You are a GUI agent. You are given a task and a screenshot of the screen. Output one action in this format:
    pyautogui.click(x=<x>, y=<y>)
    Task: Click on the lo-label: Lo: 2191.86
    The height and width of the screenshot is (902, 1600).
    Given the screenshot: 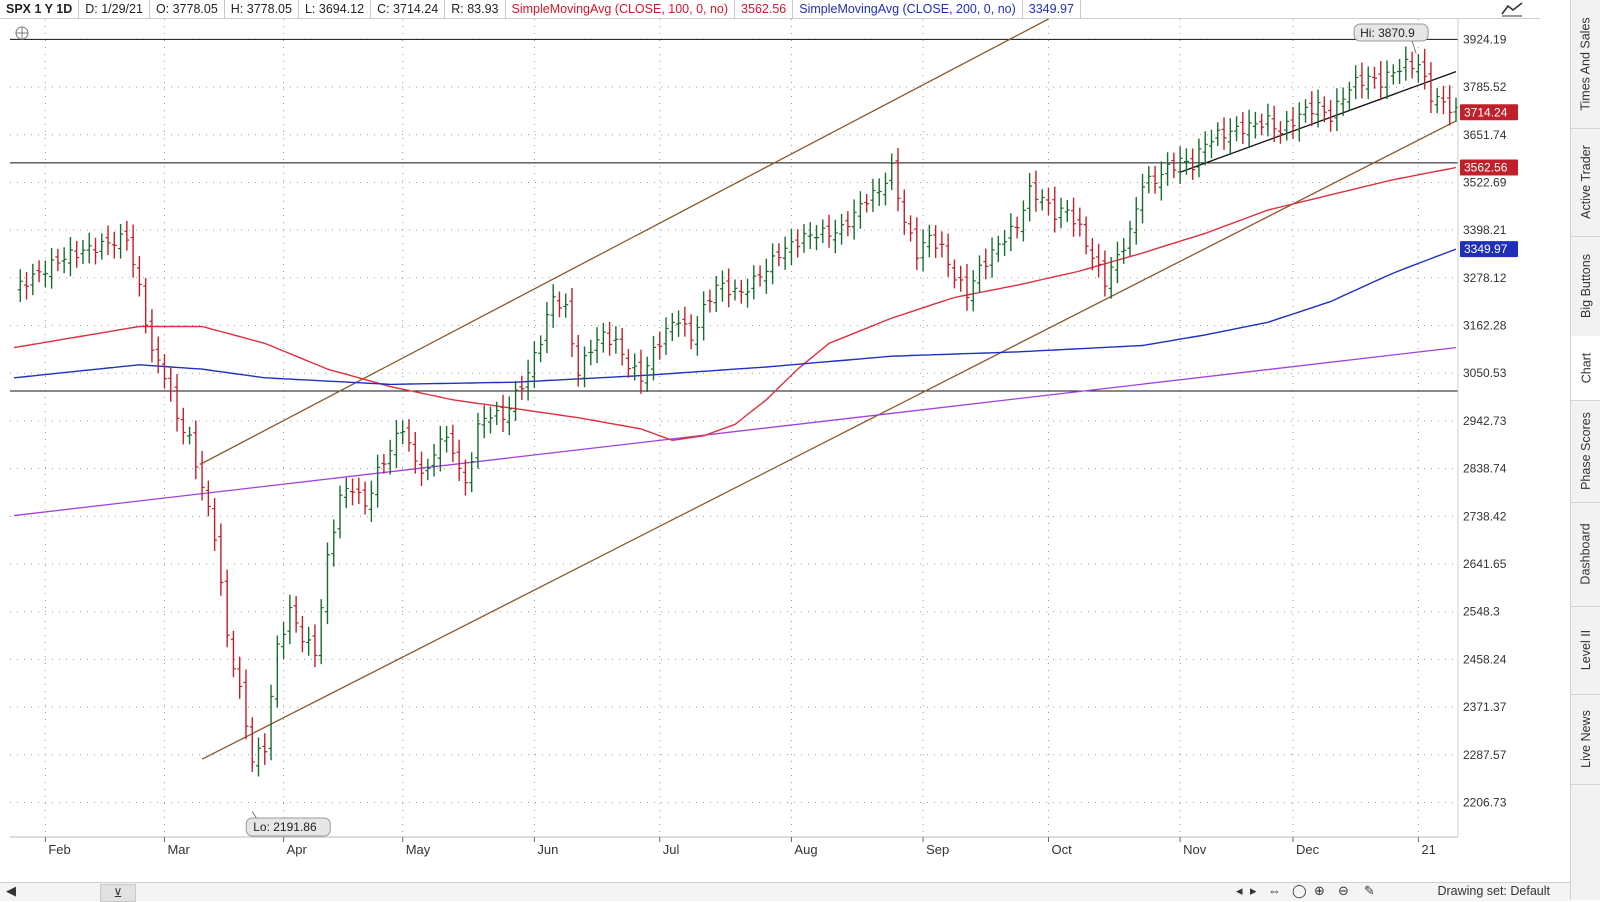 What is the action you would take?
    pyautogui.click(x=285, y=827)
    